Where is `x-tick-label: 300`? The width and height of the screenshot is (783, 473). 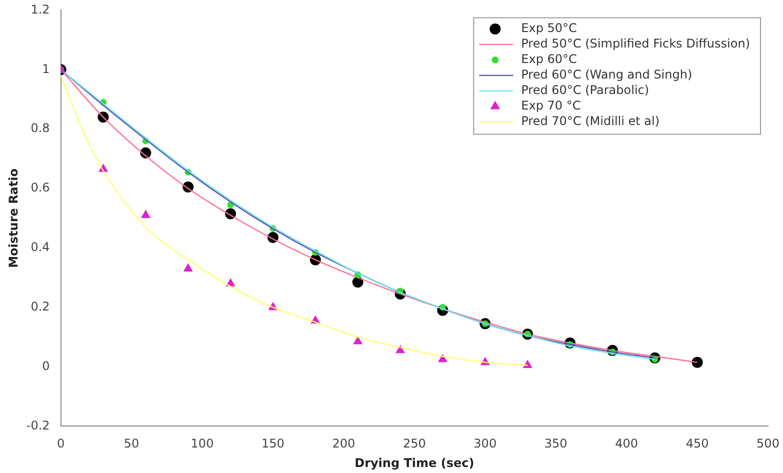 x-tick-label: 300 is located at coordinates (485, 443).